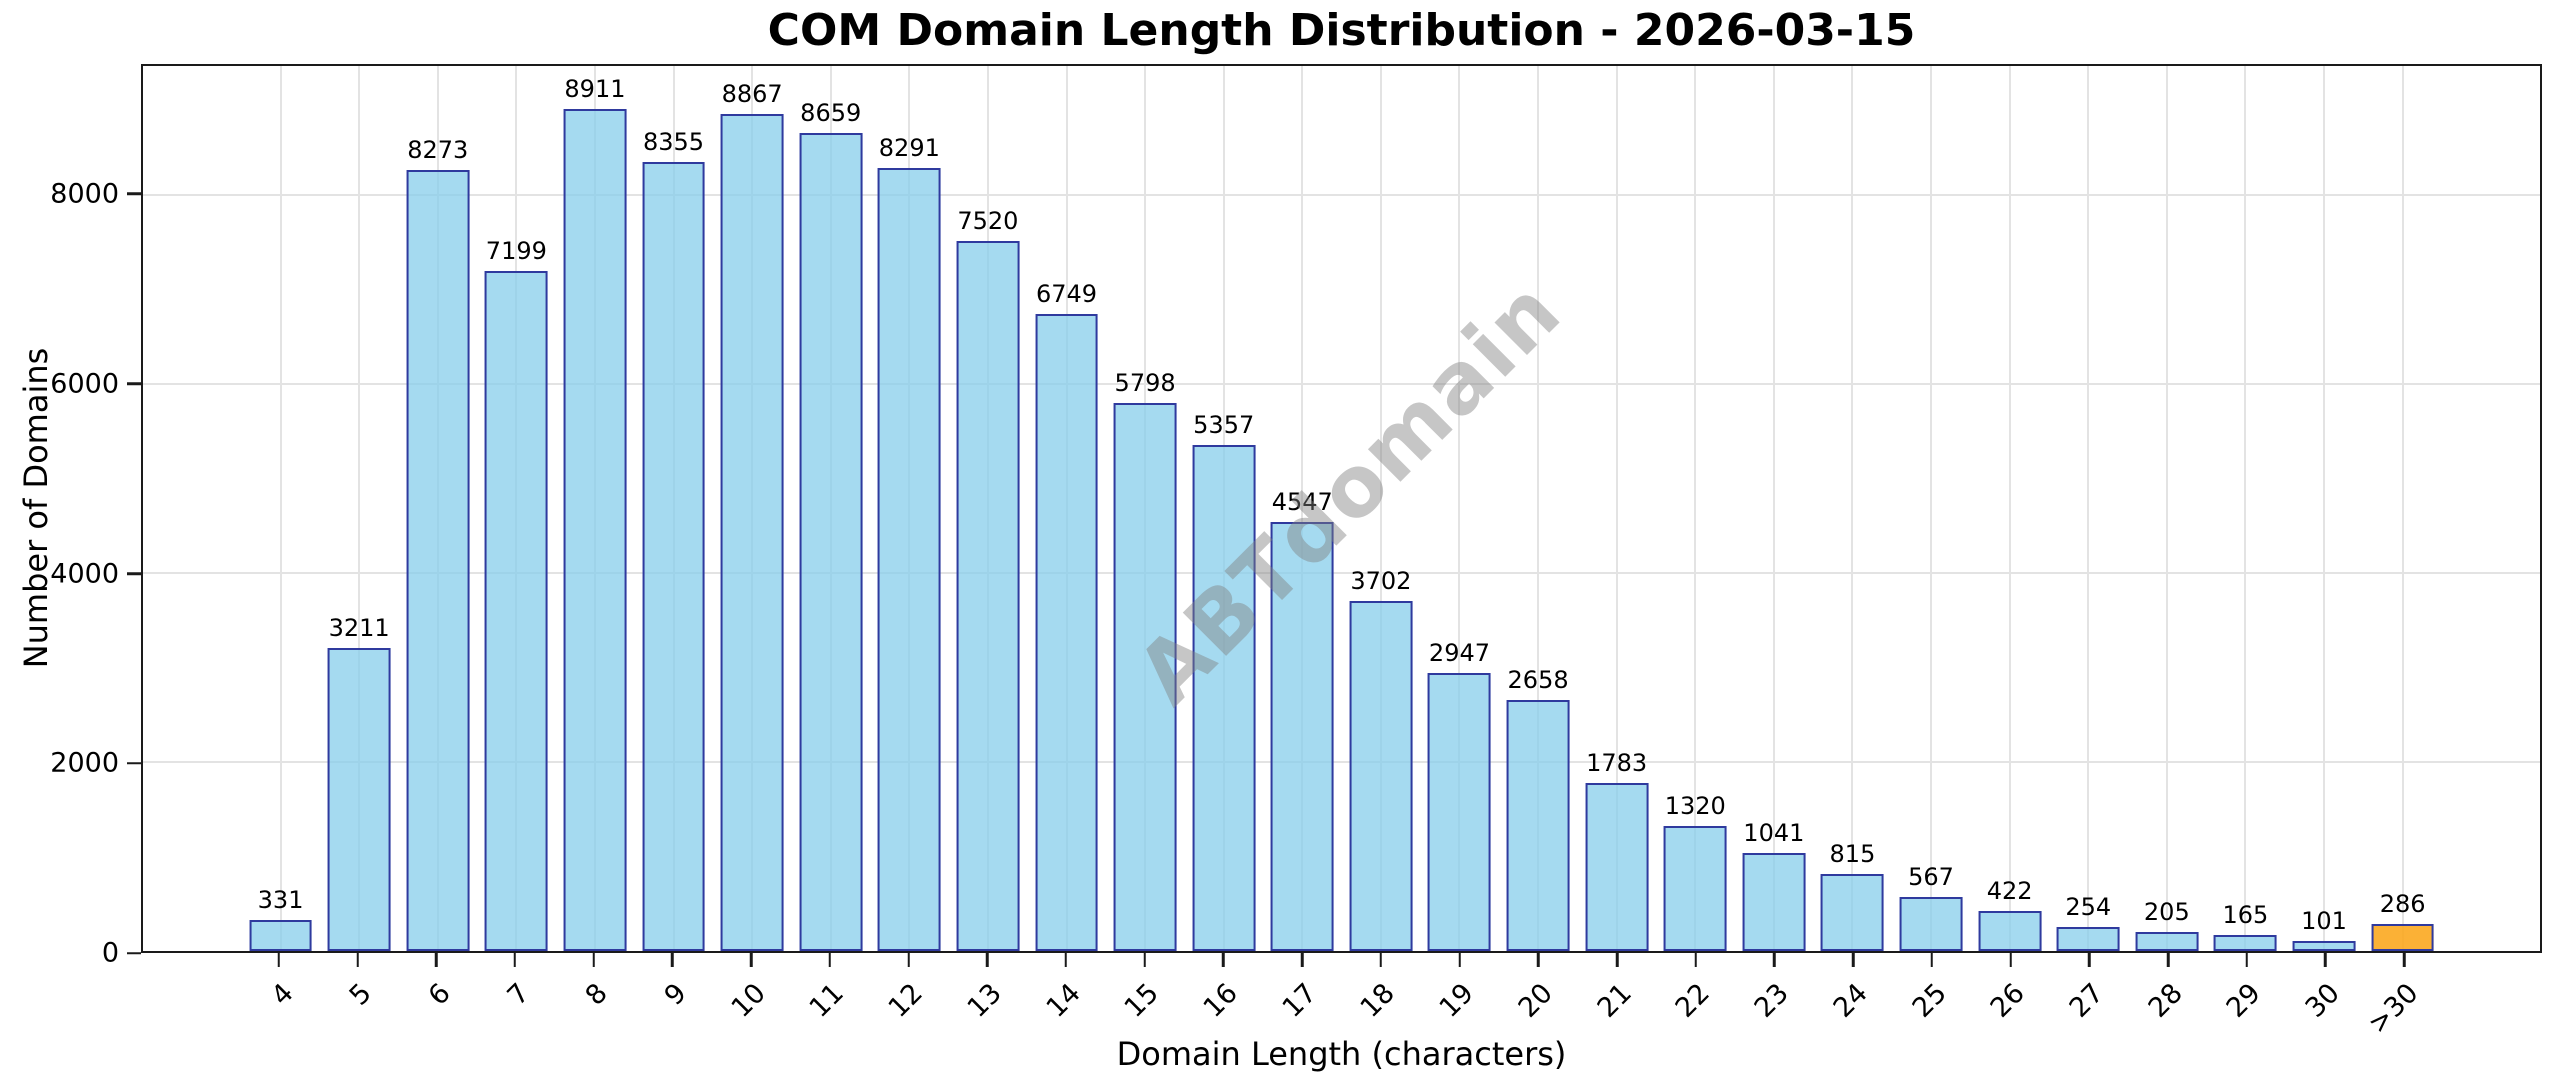 The height and width of the screenshot is (1087, 2560). I want to click on bar-column: 1320, so click(1695, 508).